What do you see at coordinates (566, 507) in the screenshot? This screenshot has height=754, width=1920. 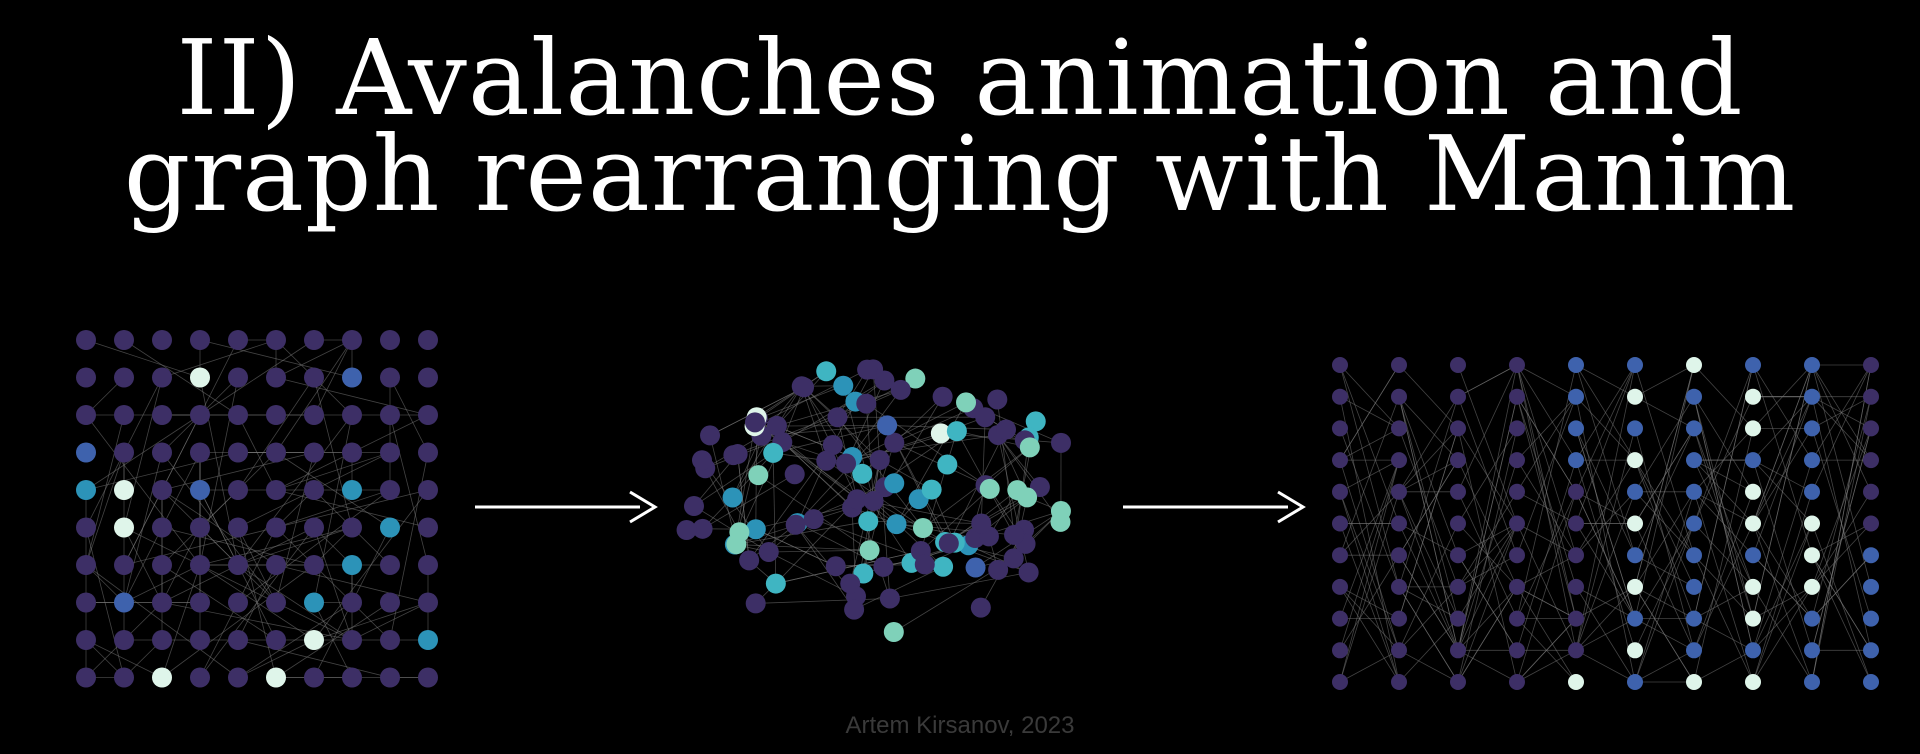 I see `right-arrow-icon` at bounding box center [566, 507].